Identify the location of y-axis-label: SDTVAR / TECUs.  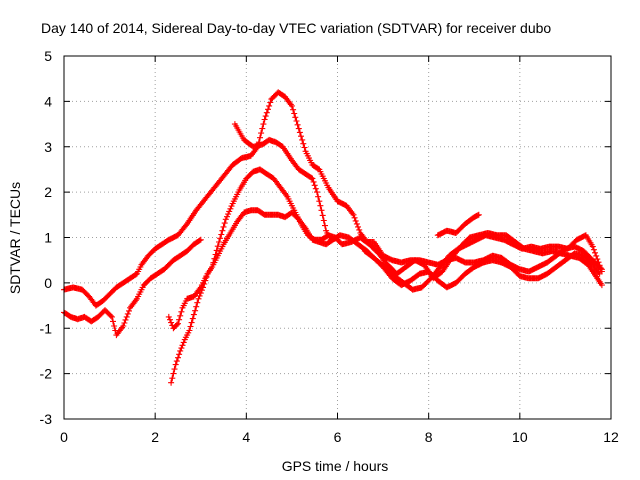
(15, 238).